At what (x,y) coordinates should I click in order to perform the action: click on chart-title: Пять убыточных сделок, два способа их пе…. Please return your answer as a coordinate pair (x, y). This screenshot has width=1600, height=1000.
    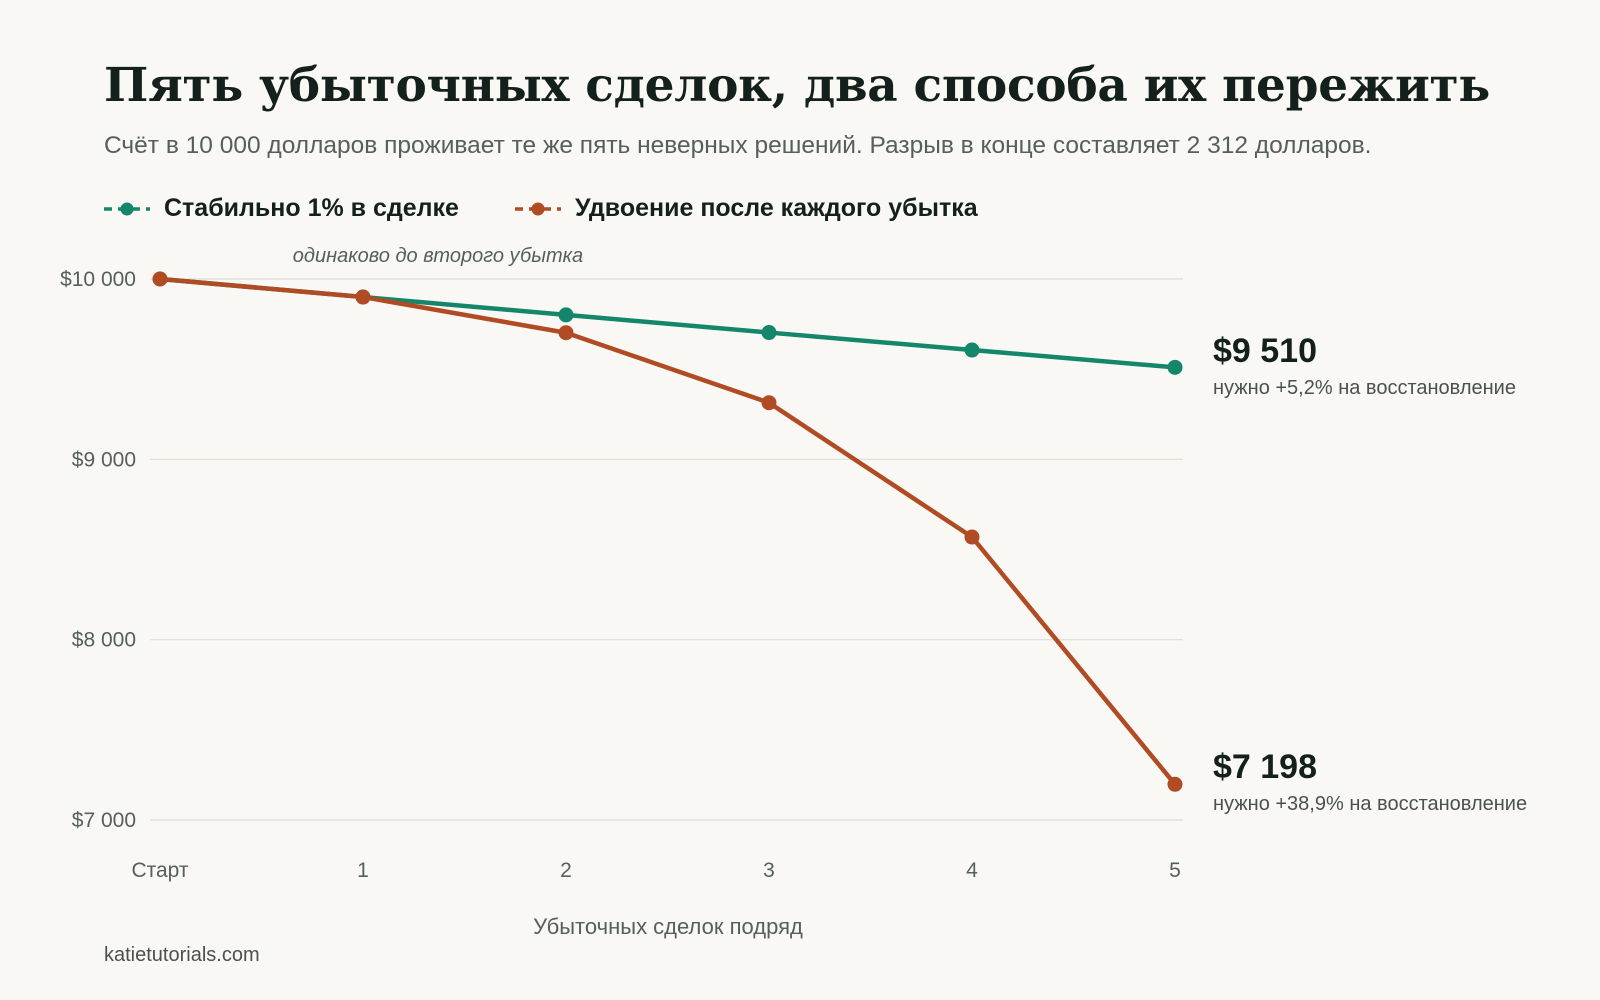
    Looking at the image, I should click on (797, 85).